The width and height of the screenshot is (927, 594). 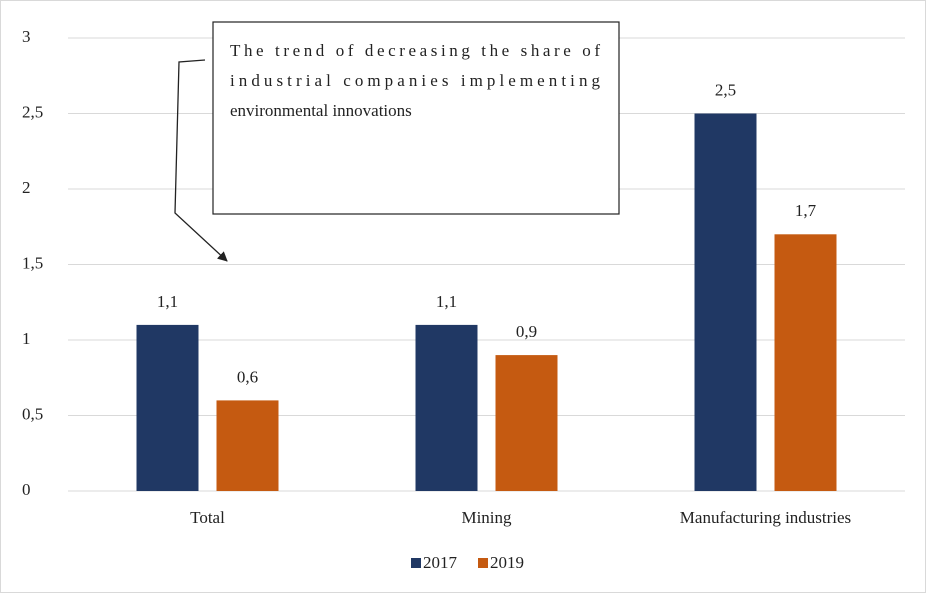 I want to click on value-label: 1,7, so click(x=806, y=210).